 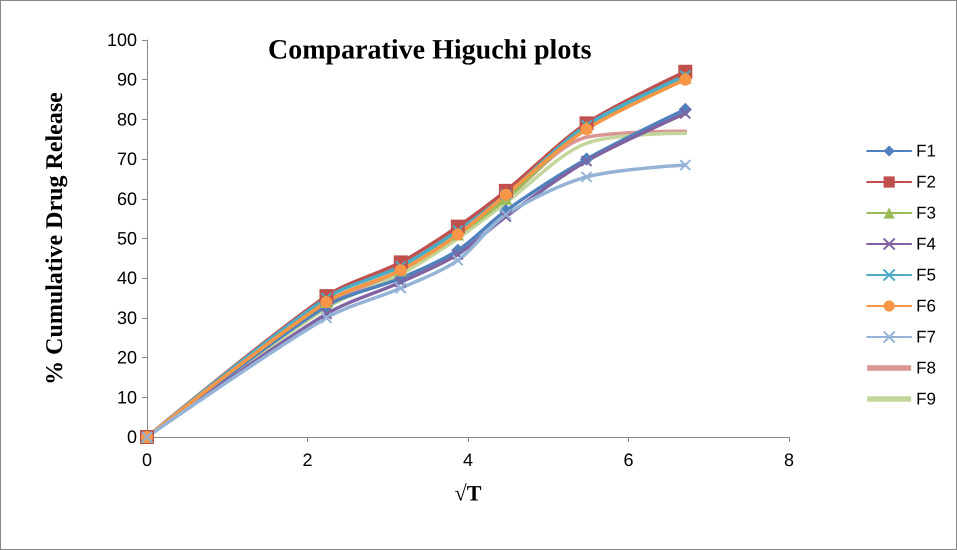 What do you see at coordinates (430, 50) in the screenshot?
I see `chart-title: Comparative Higuchi plots` at bounding box center [430, 50].